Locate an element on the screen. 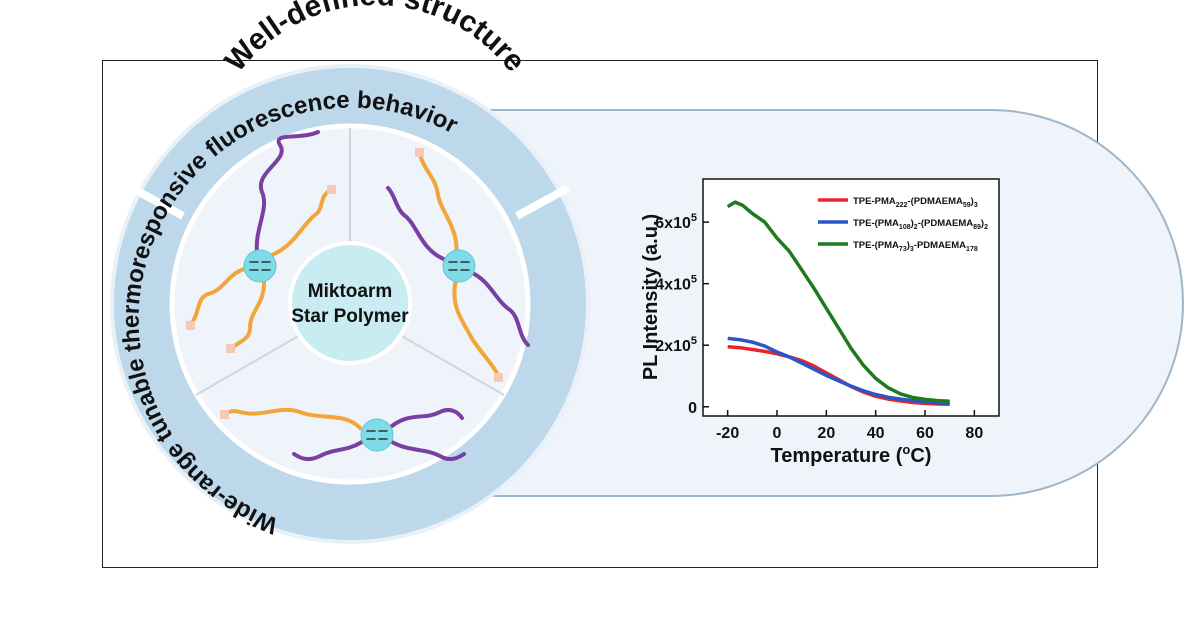 The width and height of the screenshot is (1200, 628). series-lines is located at coordinates (838, 303).